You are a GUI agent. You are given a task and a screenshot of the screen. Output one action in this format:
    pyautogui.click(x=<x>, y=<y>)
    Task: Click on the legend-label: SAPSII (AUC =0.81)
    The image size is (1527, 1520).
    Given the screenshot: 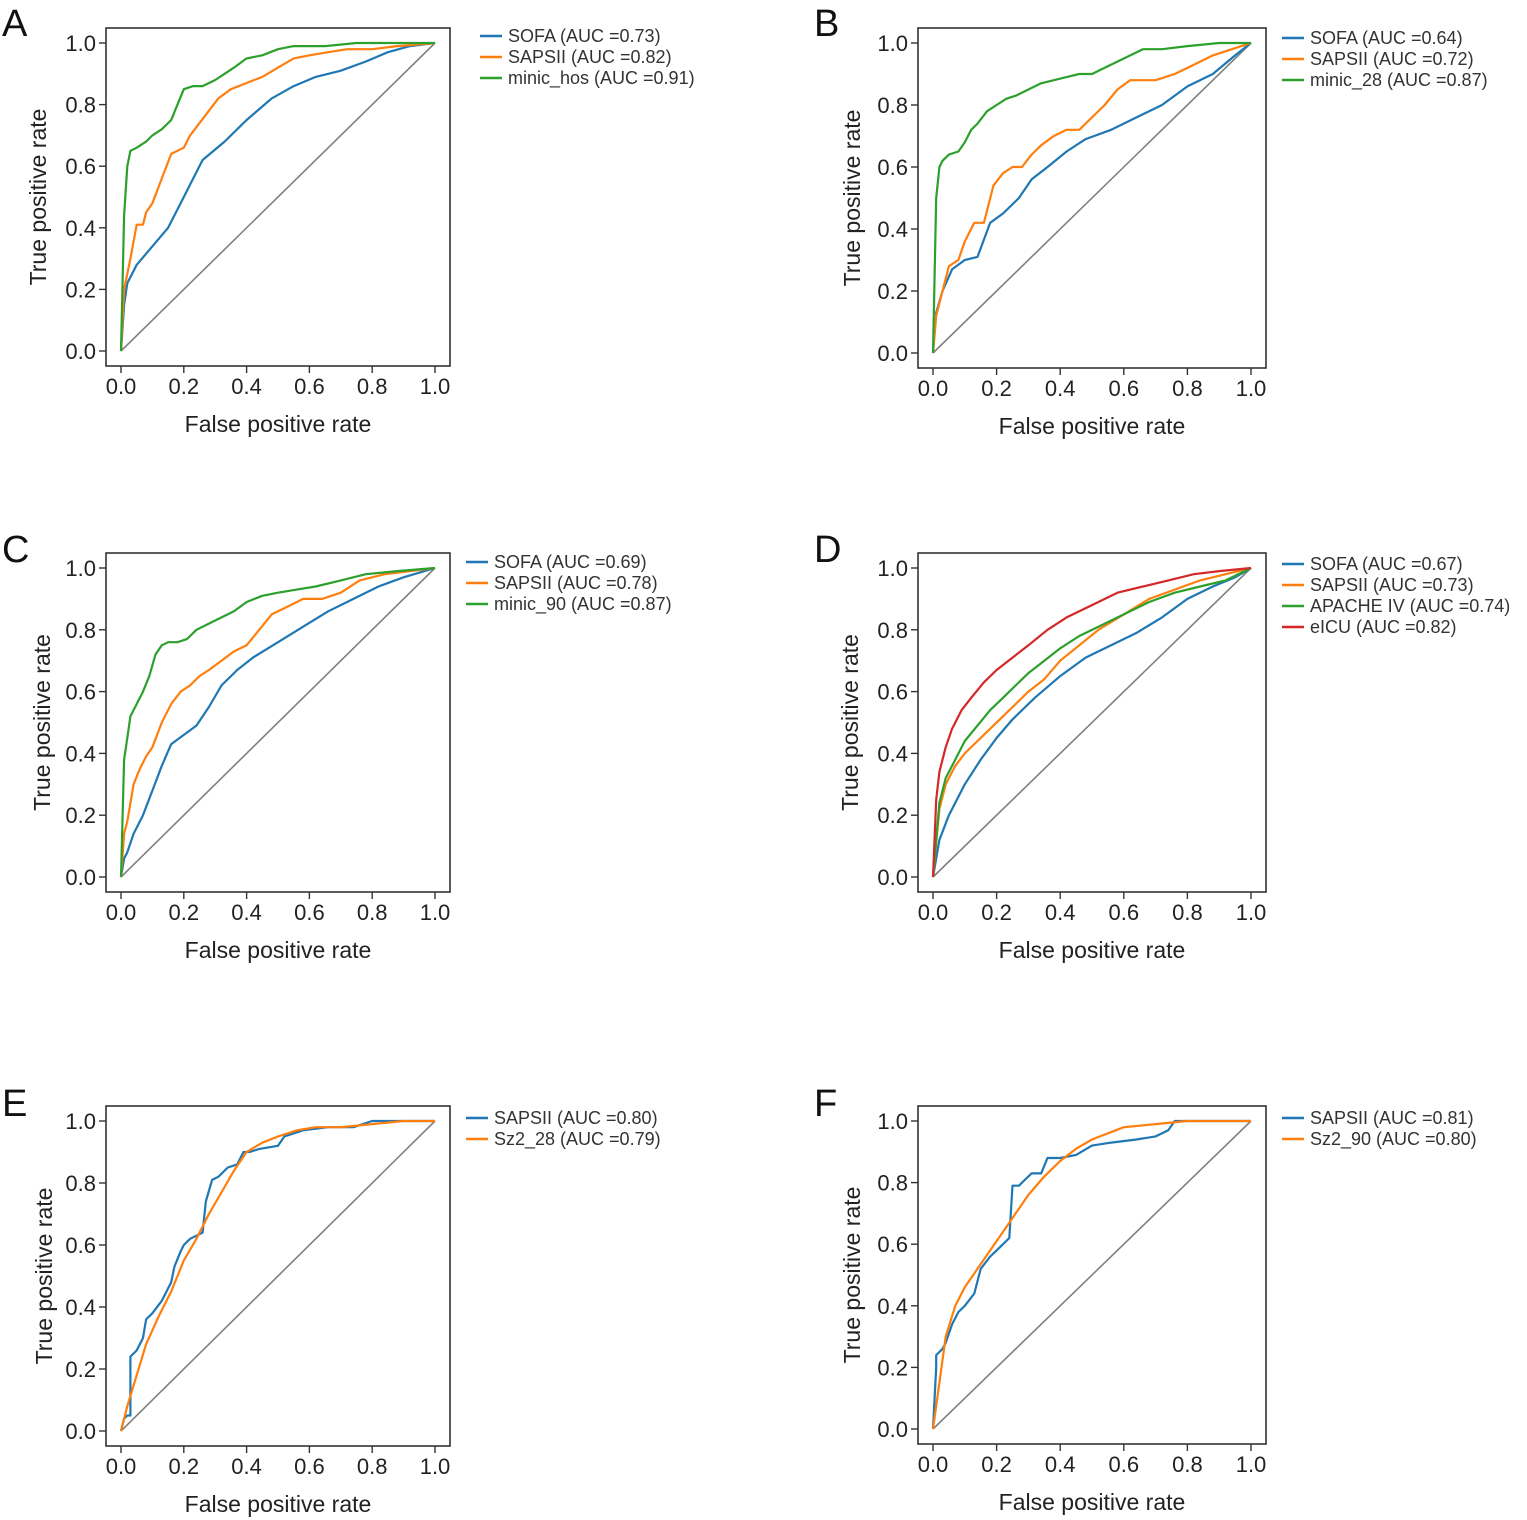 What is the action you would take?
    pyautogui.click(x=1392, y=1118)
    